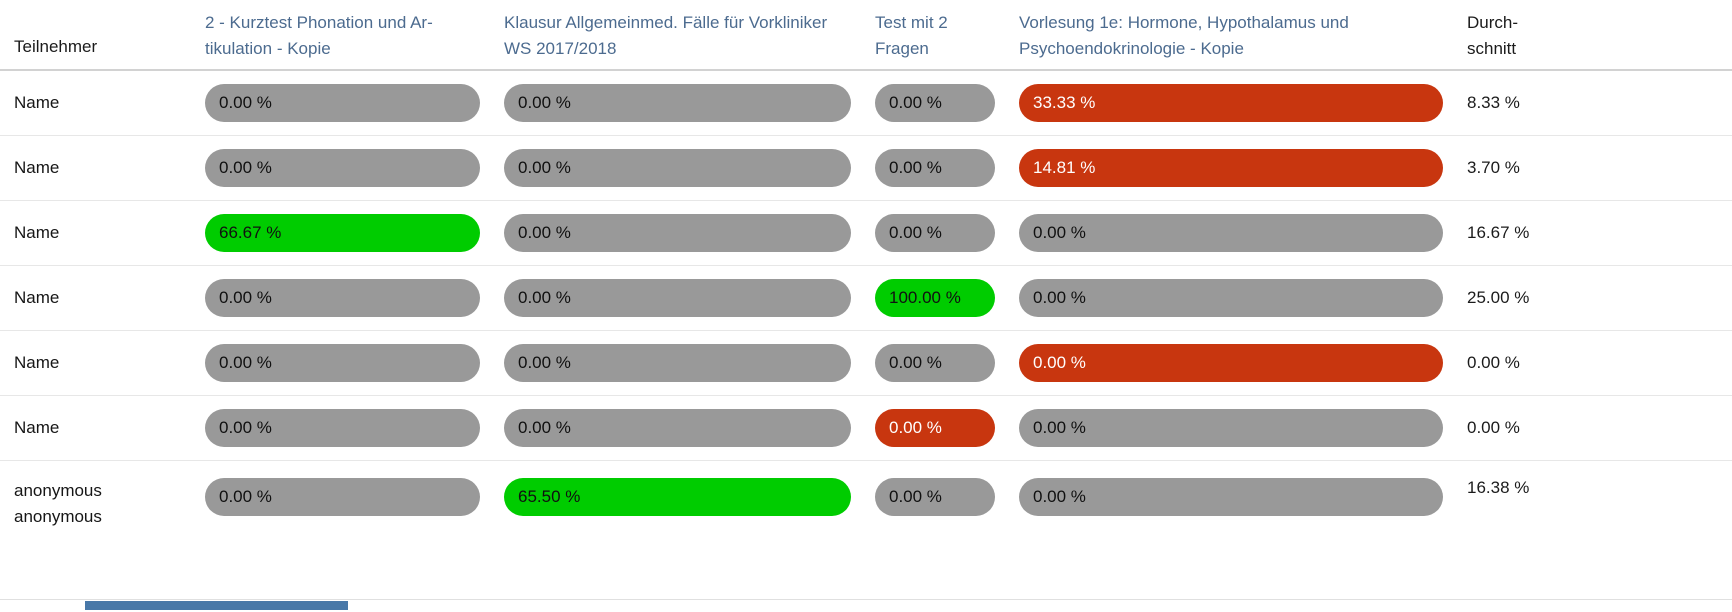 This screenshot has width=1732, height=612. I want to click on participant-header-label: Teilnehmer, so click(56, 46).